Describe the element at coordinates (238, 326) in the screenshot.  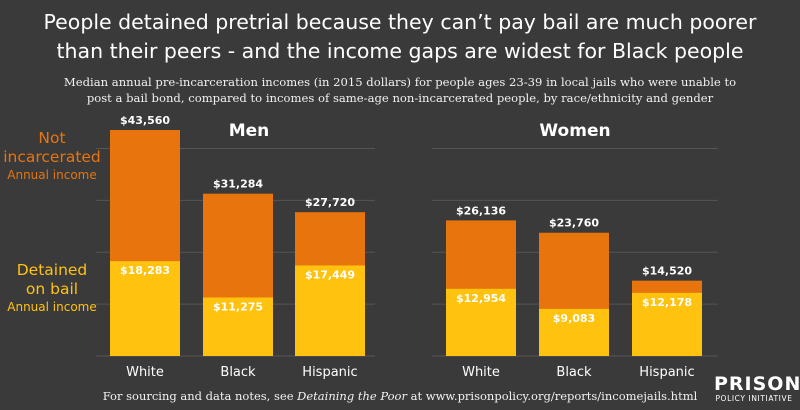
I see `men-bar-black-detained` at that location.